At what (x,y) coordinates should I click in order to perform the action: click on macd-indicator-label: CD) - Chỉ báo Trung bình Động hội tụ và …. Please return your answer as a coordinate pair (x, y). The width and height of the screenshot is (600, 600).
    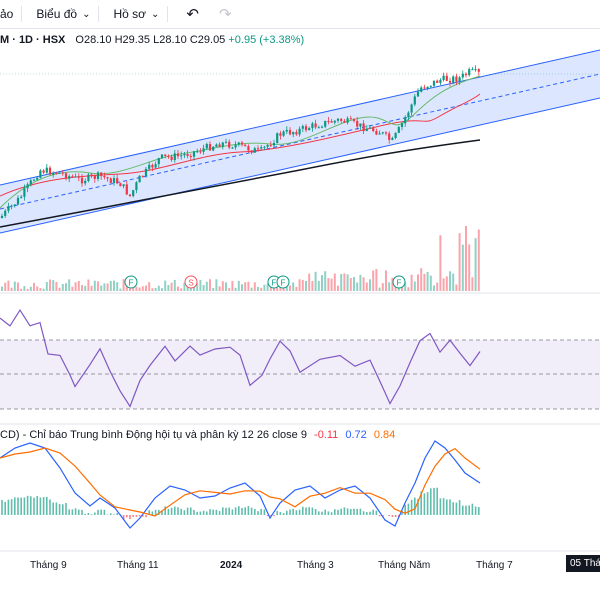
    Looking at the image, I should click on (153, 435).